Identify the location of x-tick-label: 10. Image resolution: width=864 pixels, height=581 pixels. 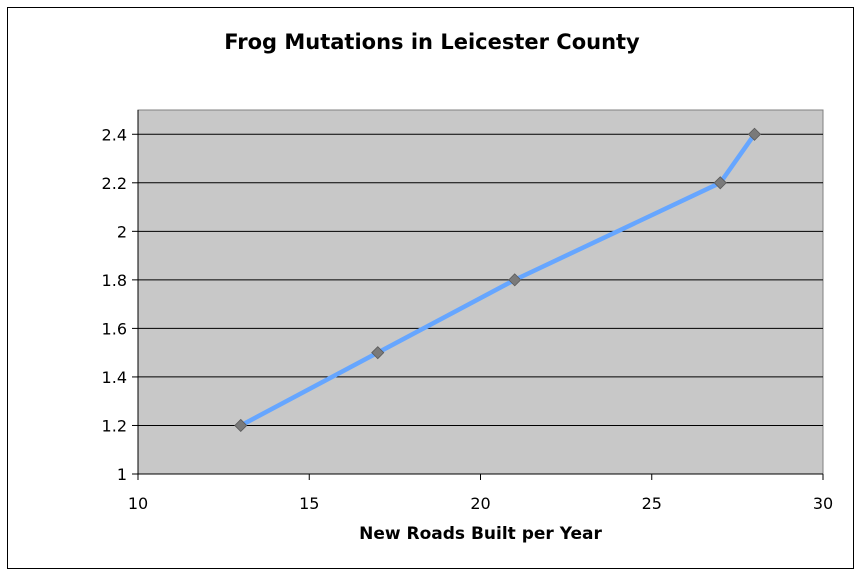
(138, 503).